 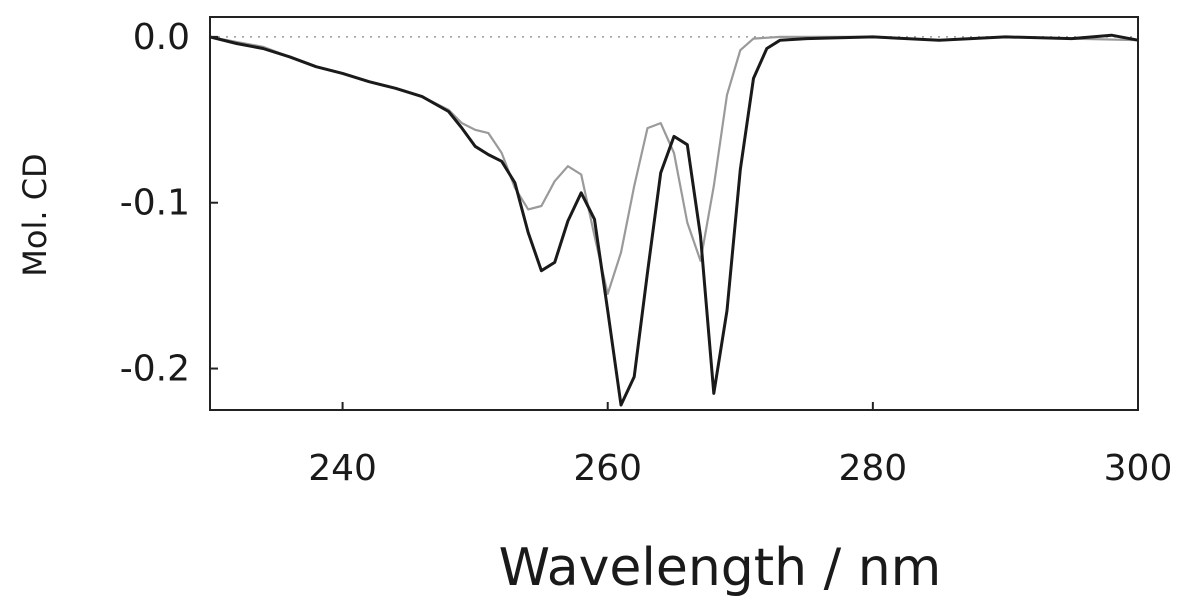 I want to click on x-tick-label: 280, so click(x=872, y=468).